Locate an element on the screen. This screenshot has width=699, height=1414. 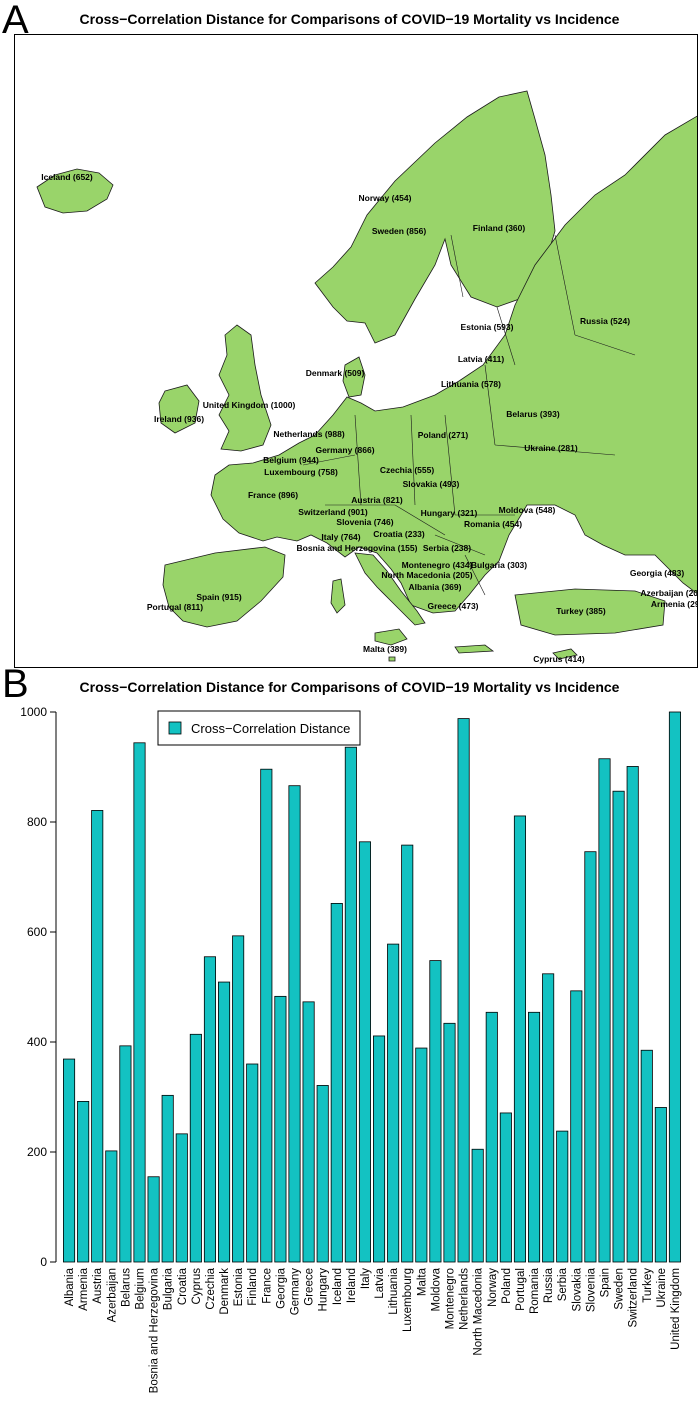
map-label-denmark: Denmark (509) is located at coordinates (335, 373).